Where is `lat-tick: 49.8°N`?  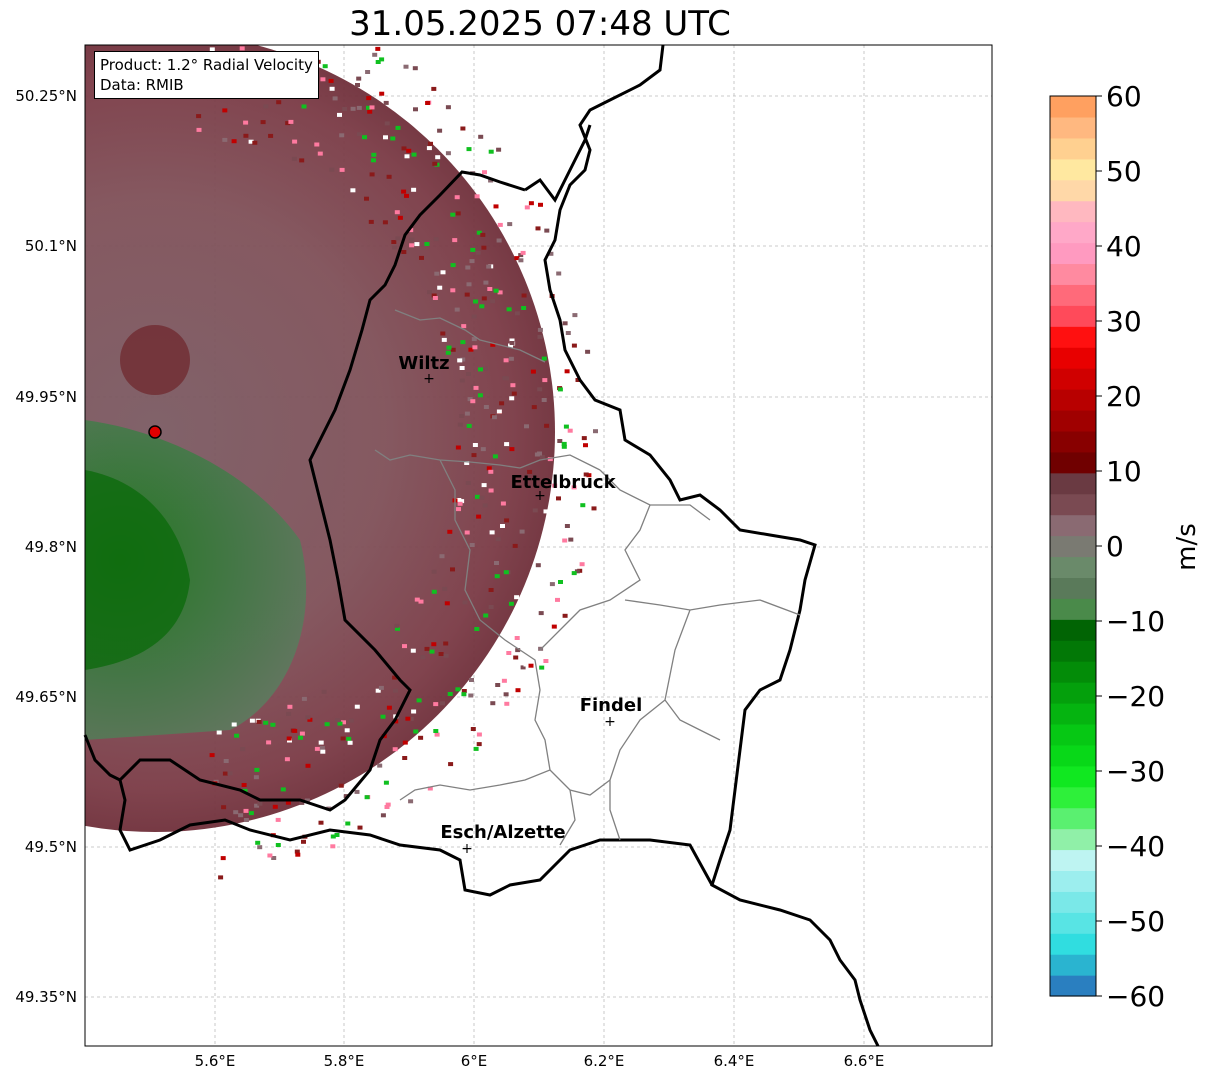
lat-tick: 49.8°N is located at coordinates (51, 547).